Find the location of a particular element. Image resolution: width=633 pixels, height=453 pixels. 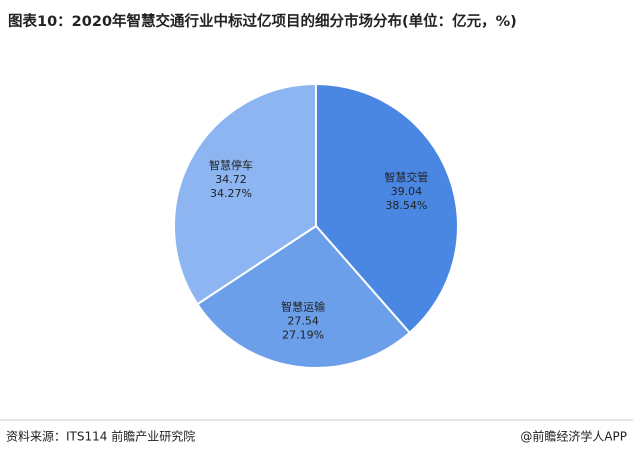

slice-name: 智慧运输 is located at coordinates (303, 307).